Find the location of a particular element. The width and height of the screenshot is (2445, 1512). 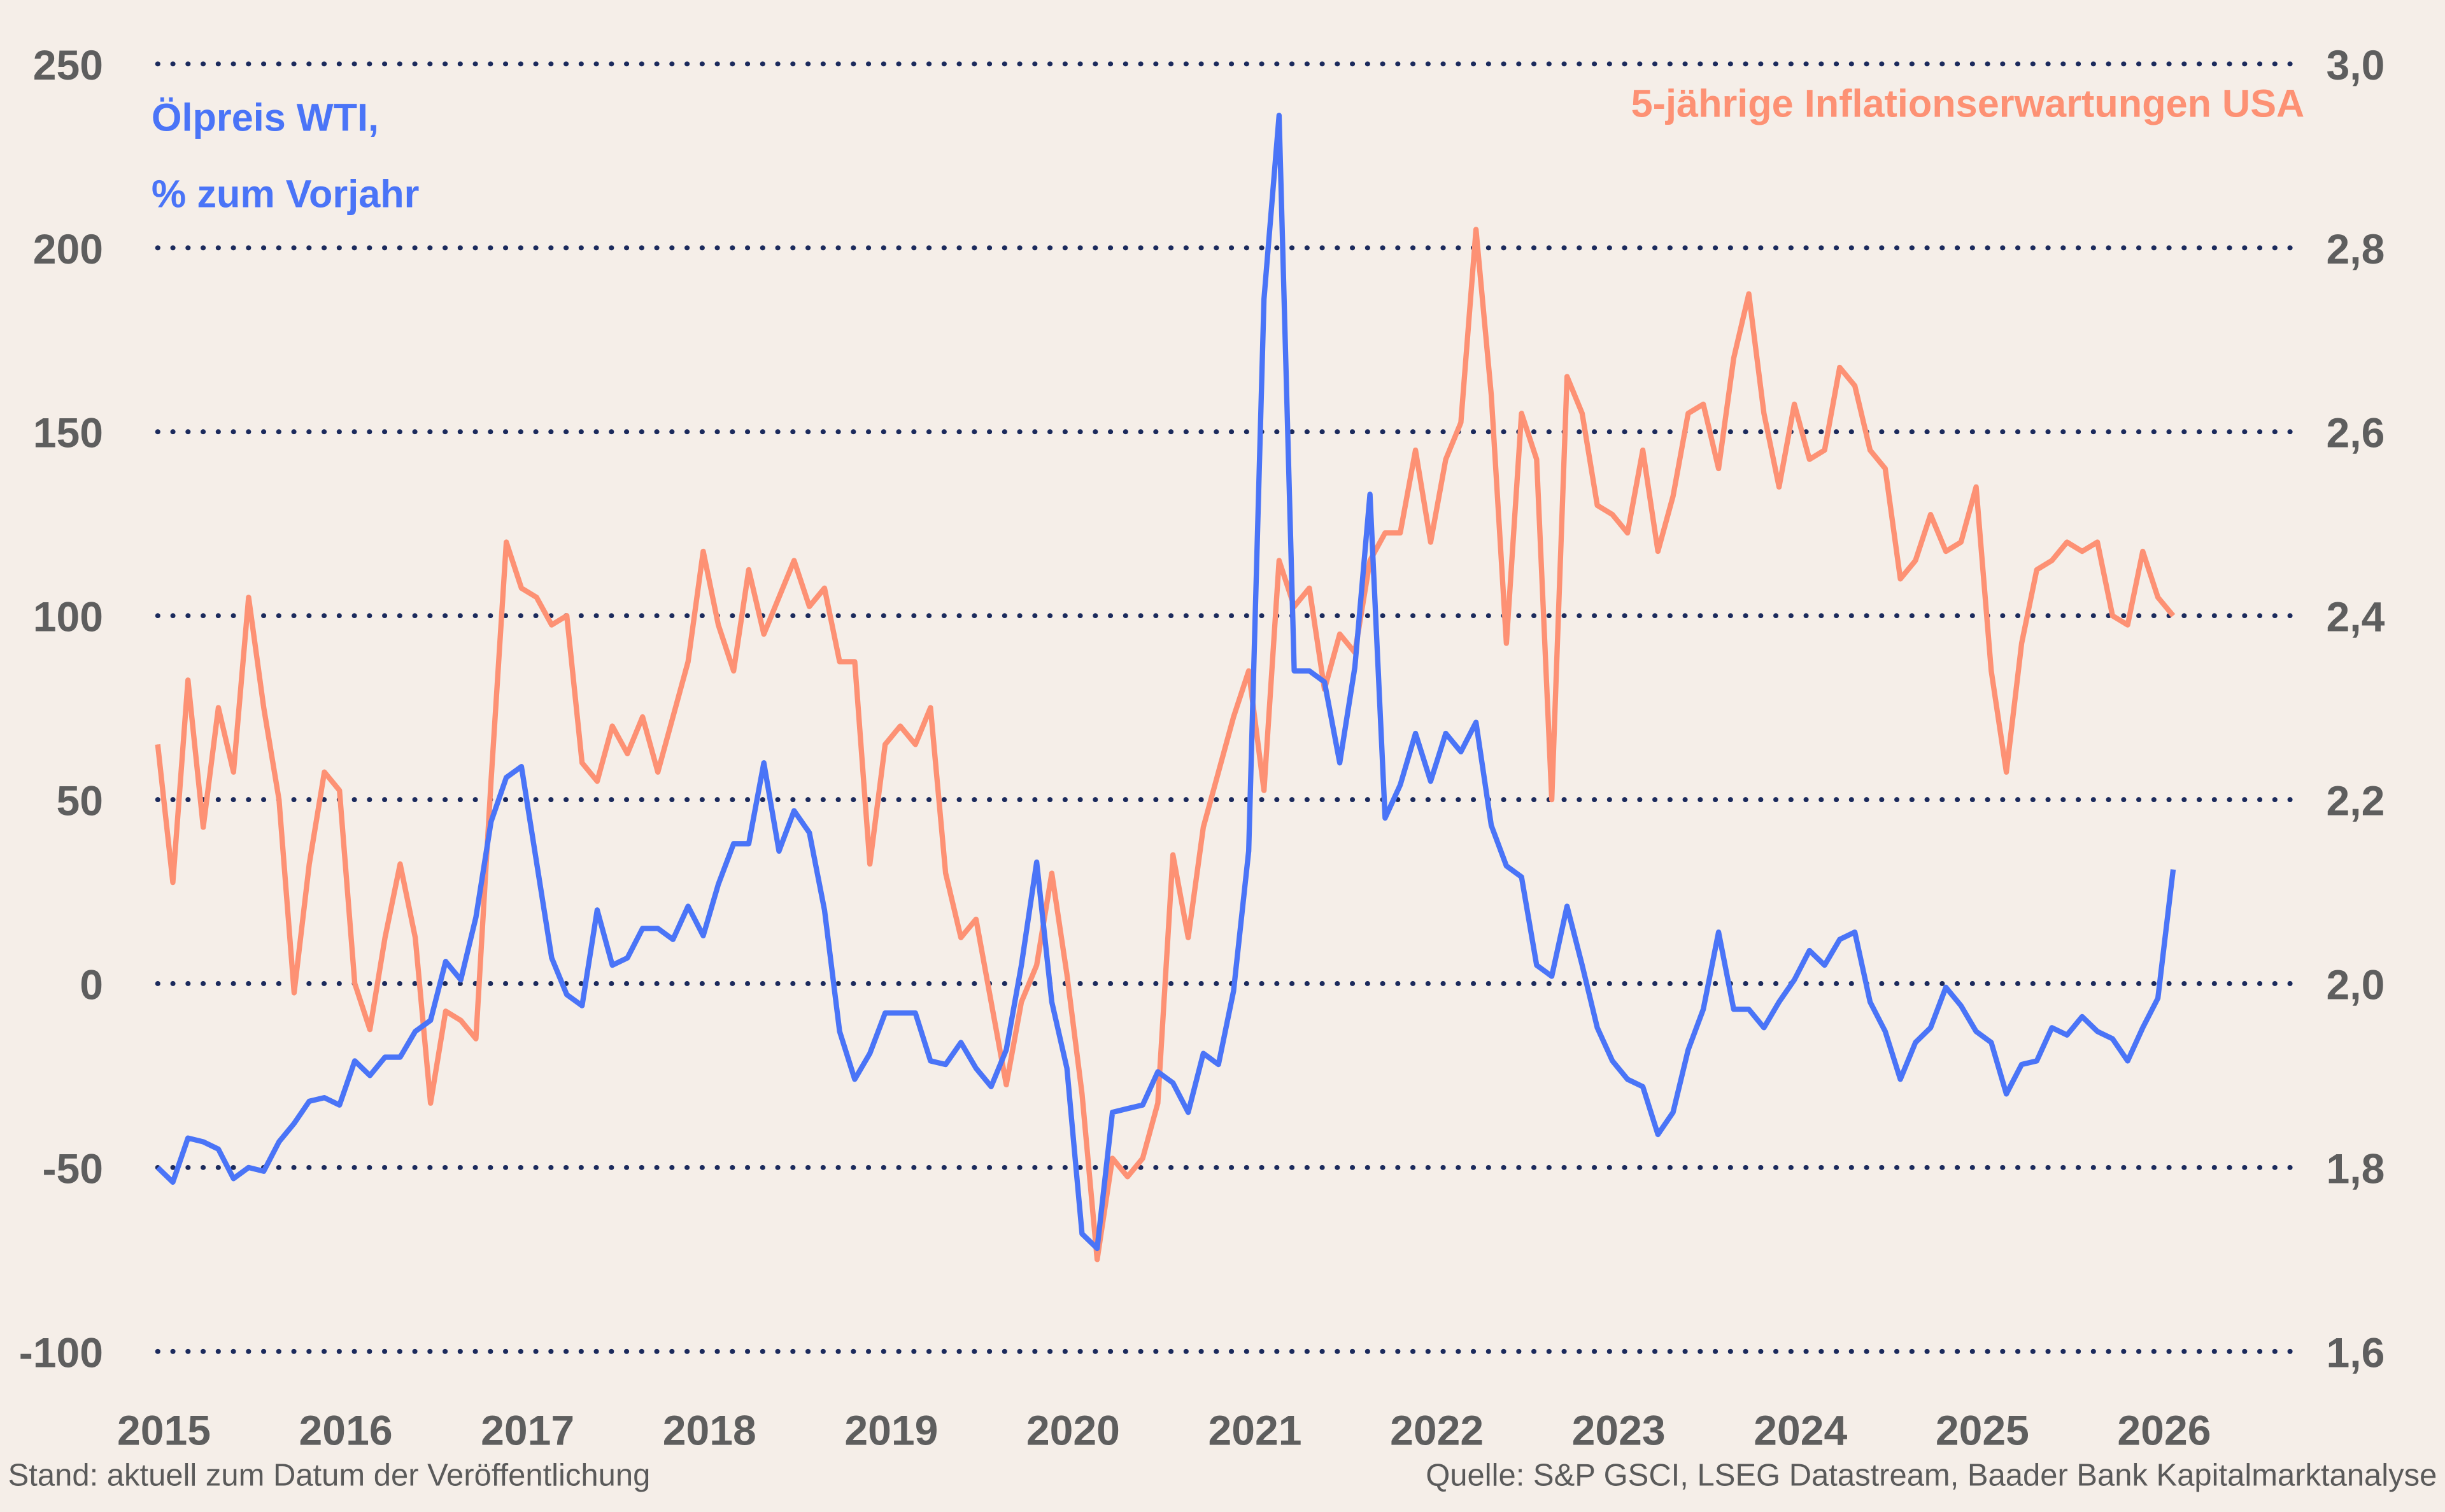

x-tick-label: 2026 is located at coordinates (2164, 1432).